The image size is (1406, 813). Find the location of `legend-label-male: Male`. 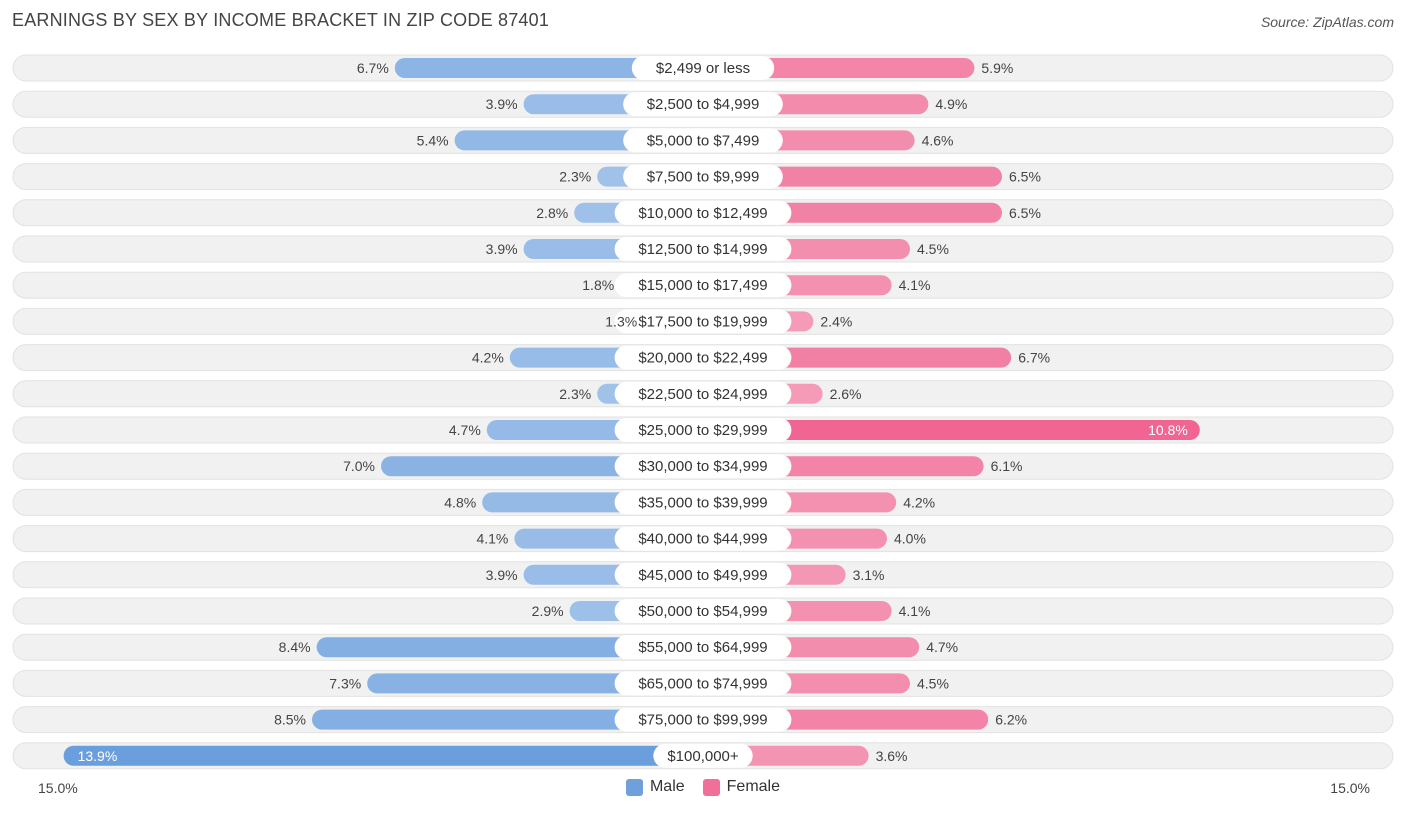

legend-label-male: Male is located at coordinates (667, 786).